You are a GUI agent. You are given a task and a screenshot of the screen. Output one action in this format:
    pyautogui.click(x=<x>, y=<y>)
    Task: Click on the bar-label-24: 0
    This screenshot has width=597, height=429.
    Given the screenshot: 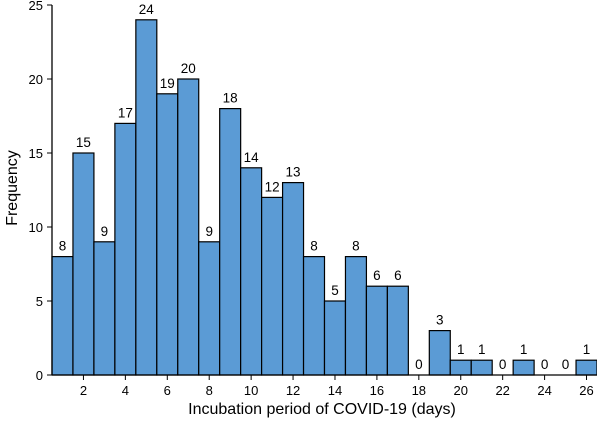 What is the action you would take?
    pyautogui.click(x=545, y=364)
    